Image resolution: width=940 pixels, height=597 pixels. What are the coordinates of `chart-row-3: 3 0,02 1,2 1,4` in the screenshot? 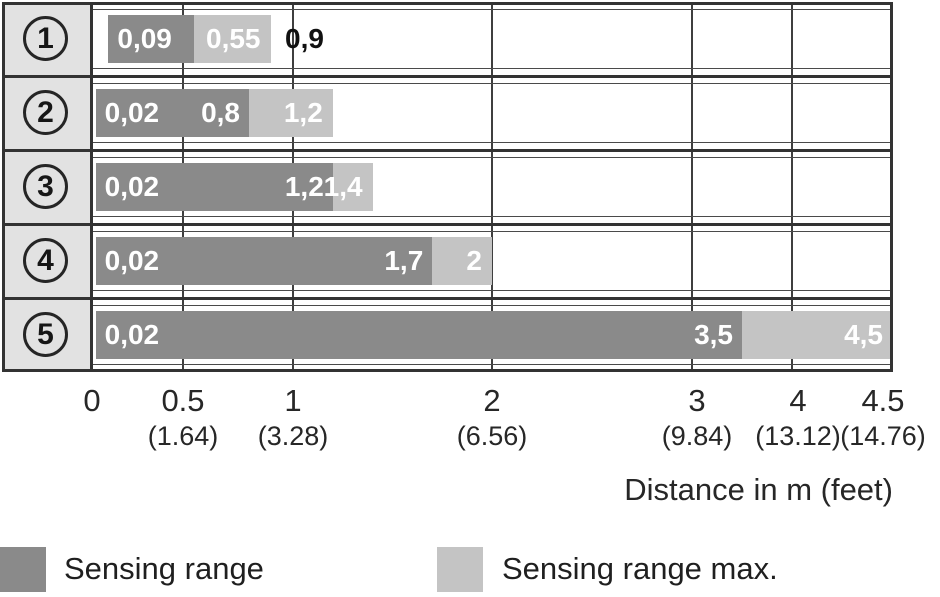 It's located at (447, 187).